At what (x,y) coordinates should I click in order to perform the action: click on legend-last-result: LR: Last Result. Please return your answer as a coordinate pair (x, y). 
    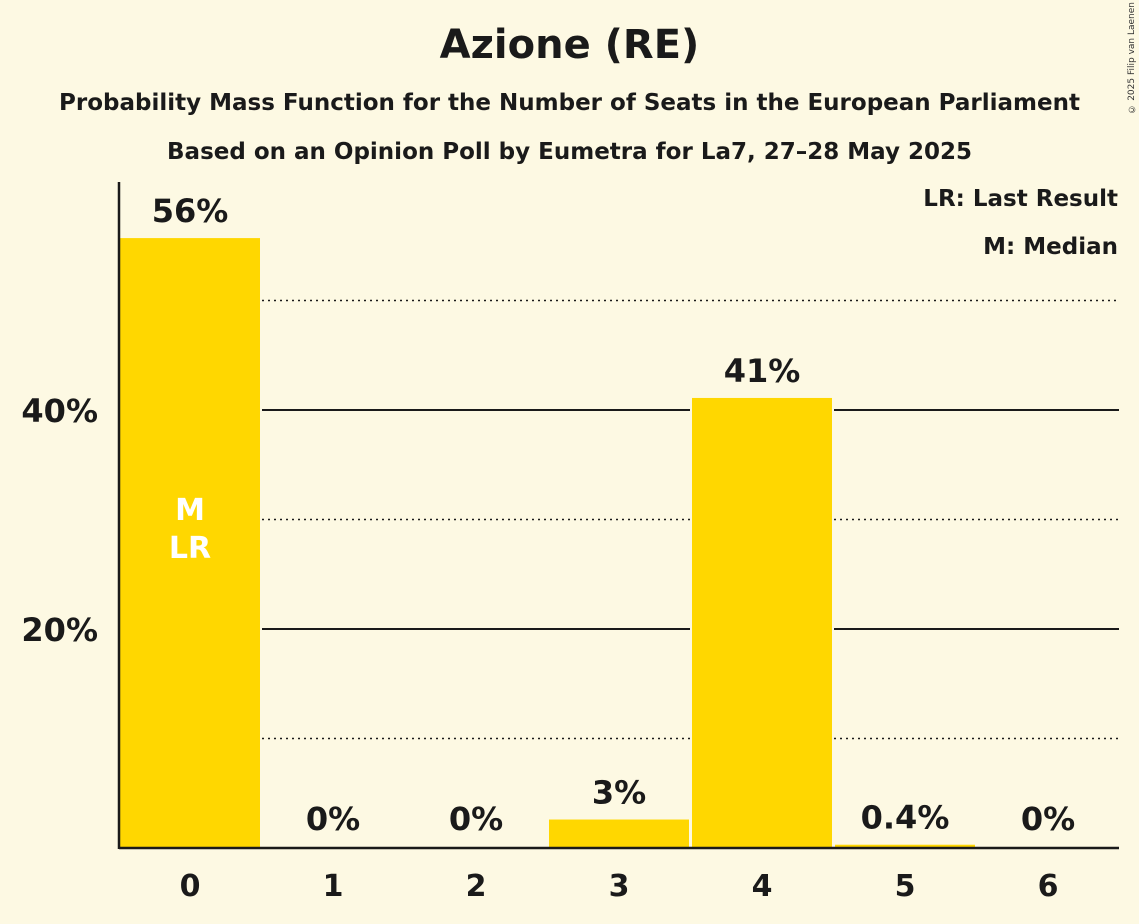
    Looking at the image, I should click on (1020, 199).